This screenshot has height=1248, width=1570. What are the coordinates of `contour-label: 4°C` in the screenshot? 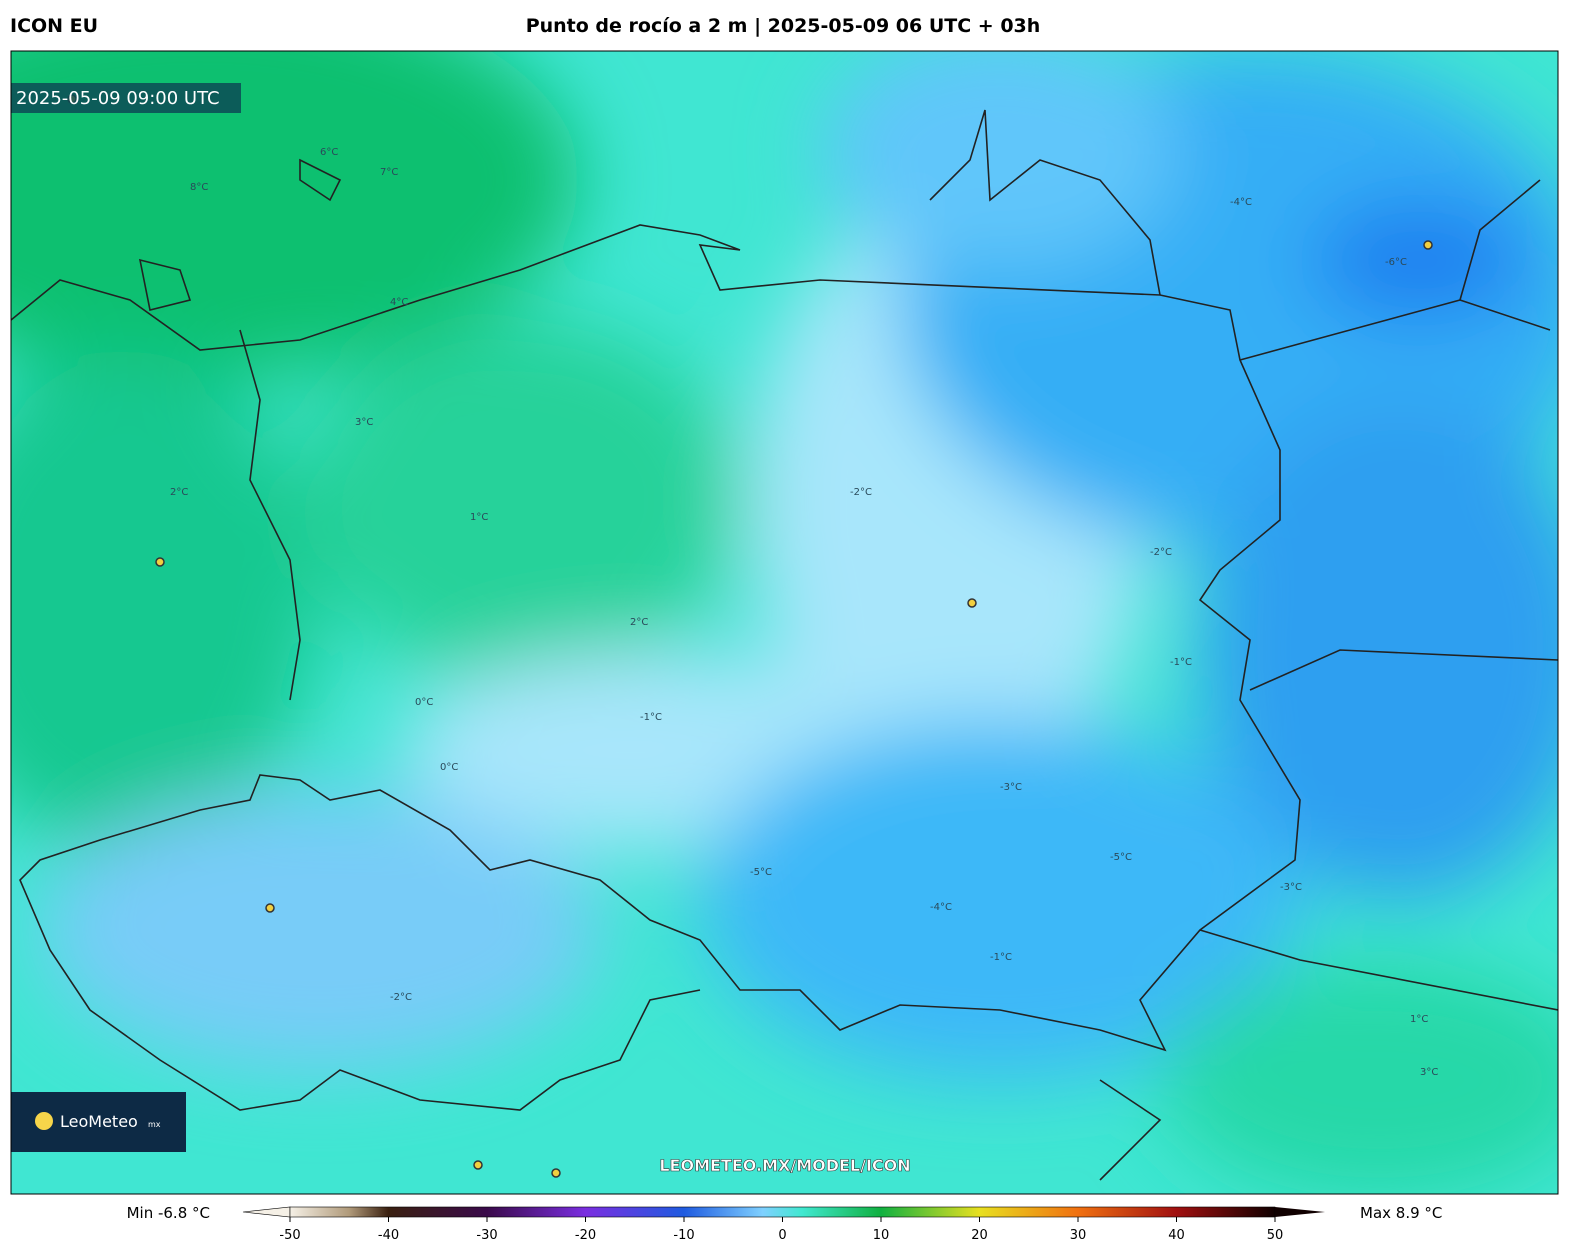 It's located at (399, 302).